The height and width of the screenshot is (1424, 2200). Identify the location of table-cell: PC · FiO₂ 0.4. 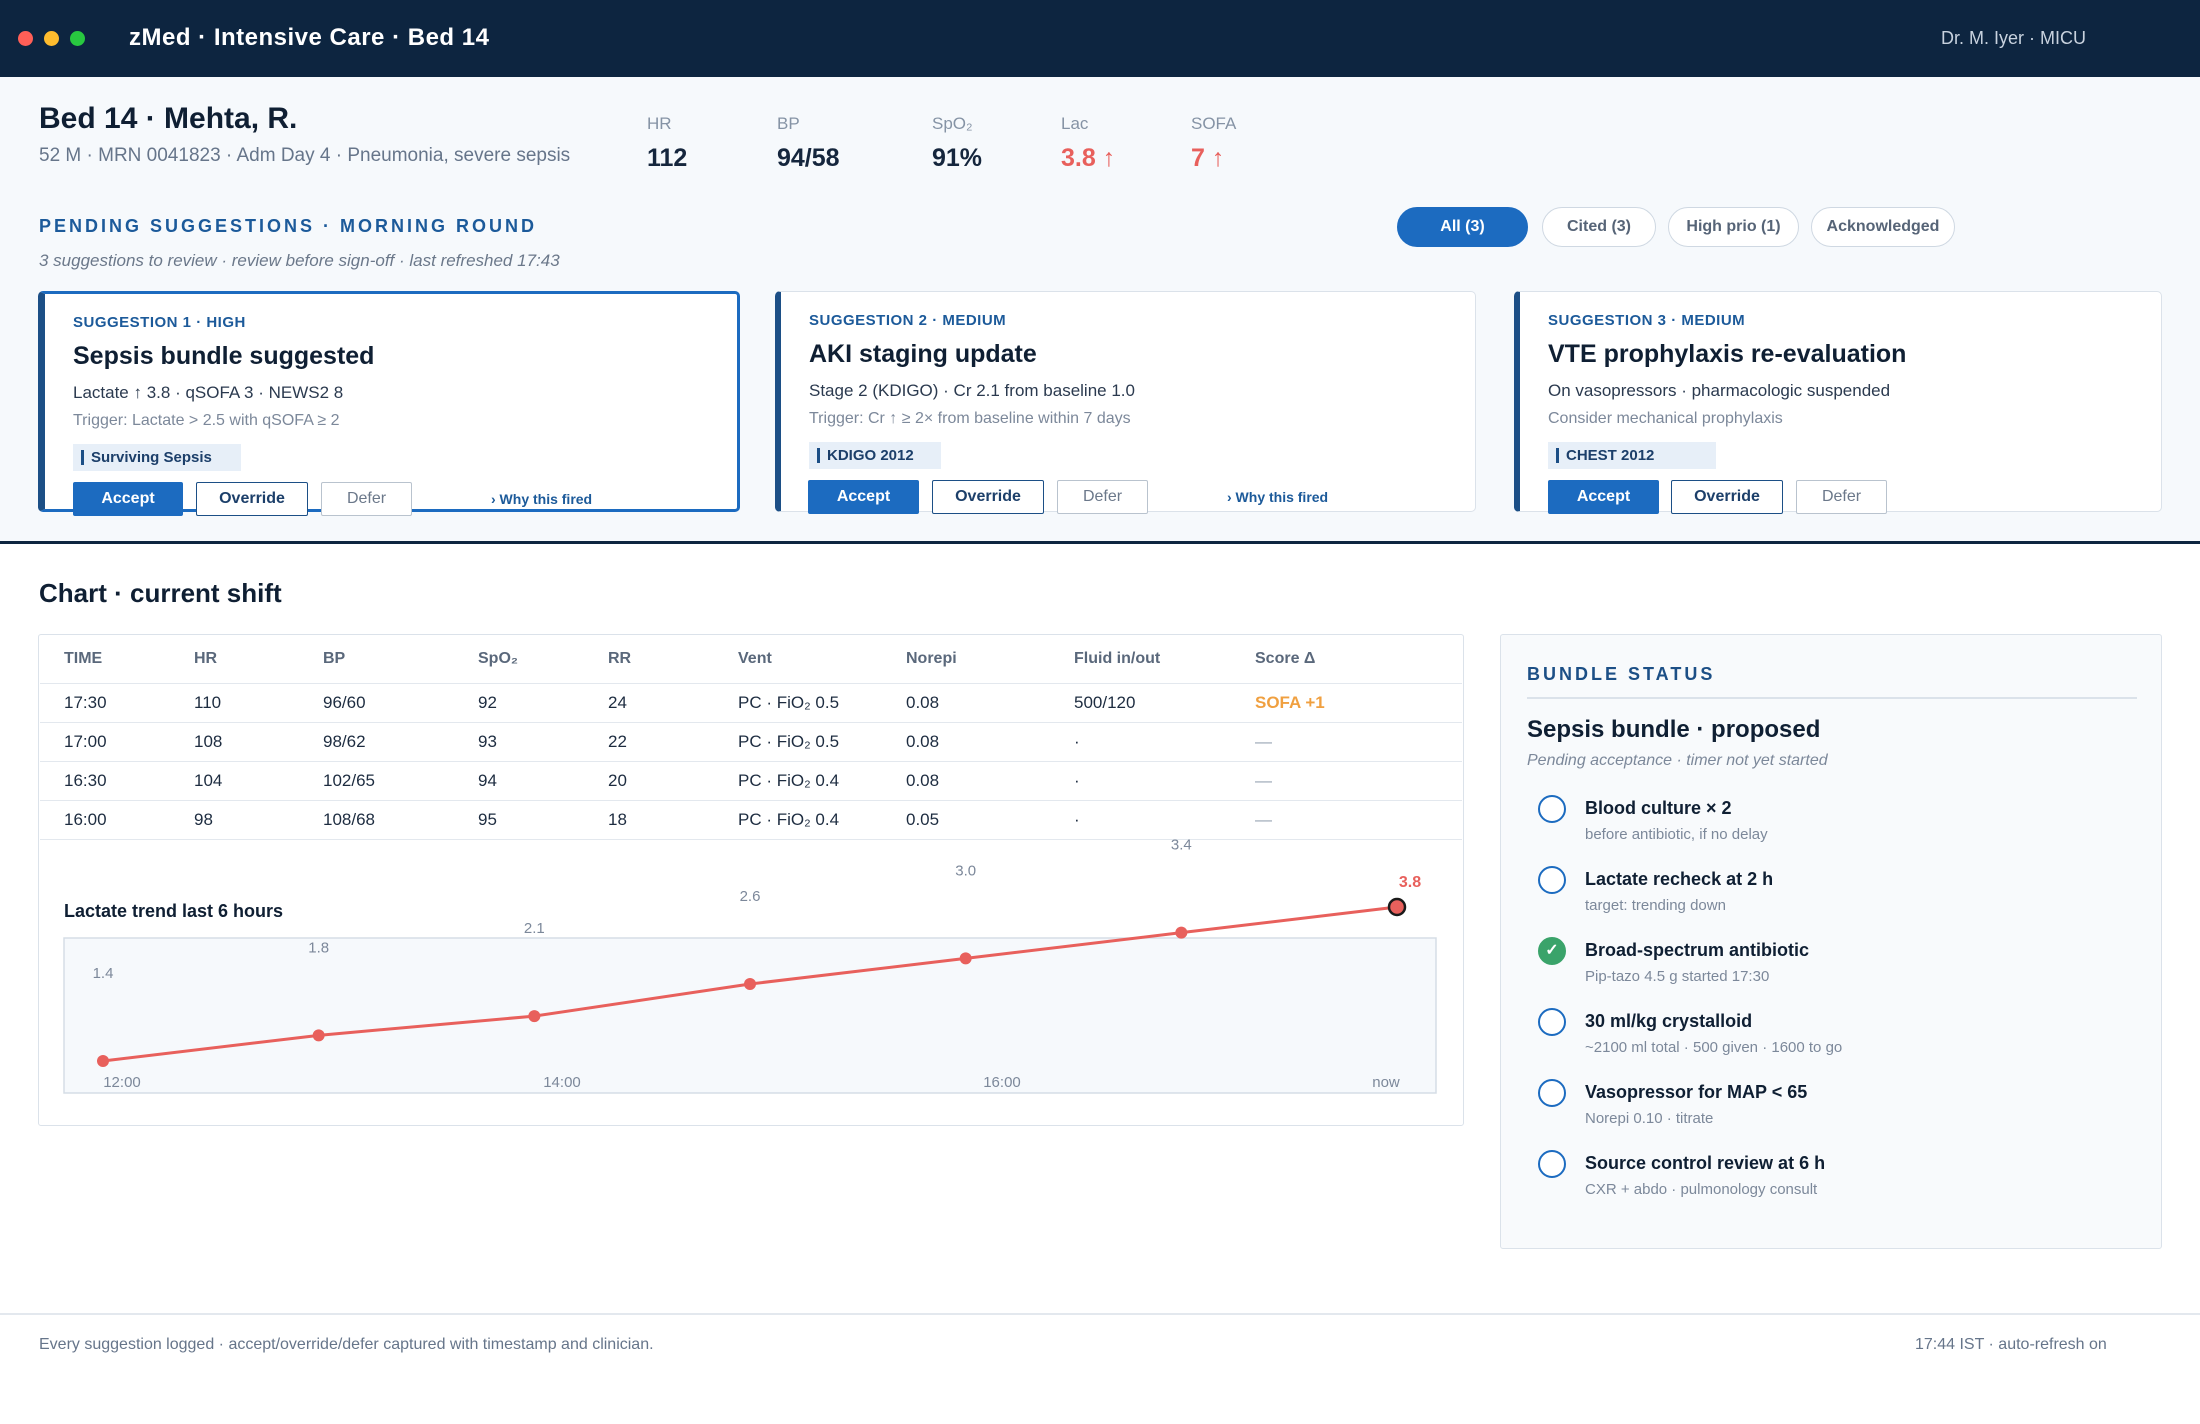
(789, 819).